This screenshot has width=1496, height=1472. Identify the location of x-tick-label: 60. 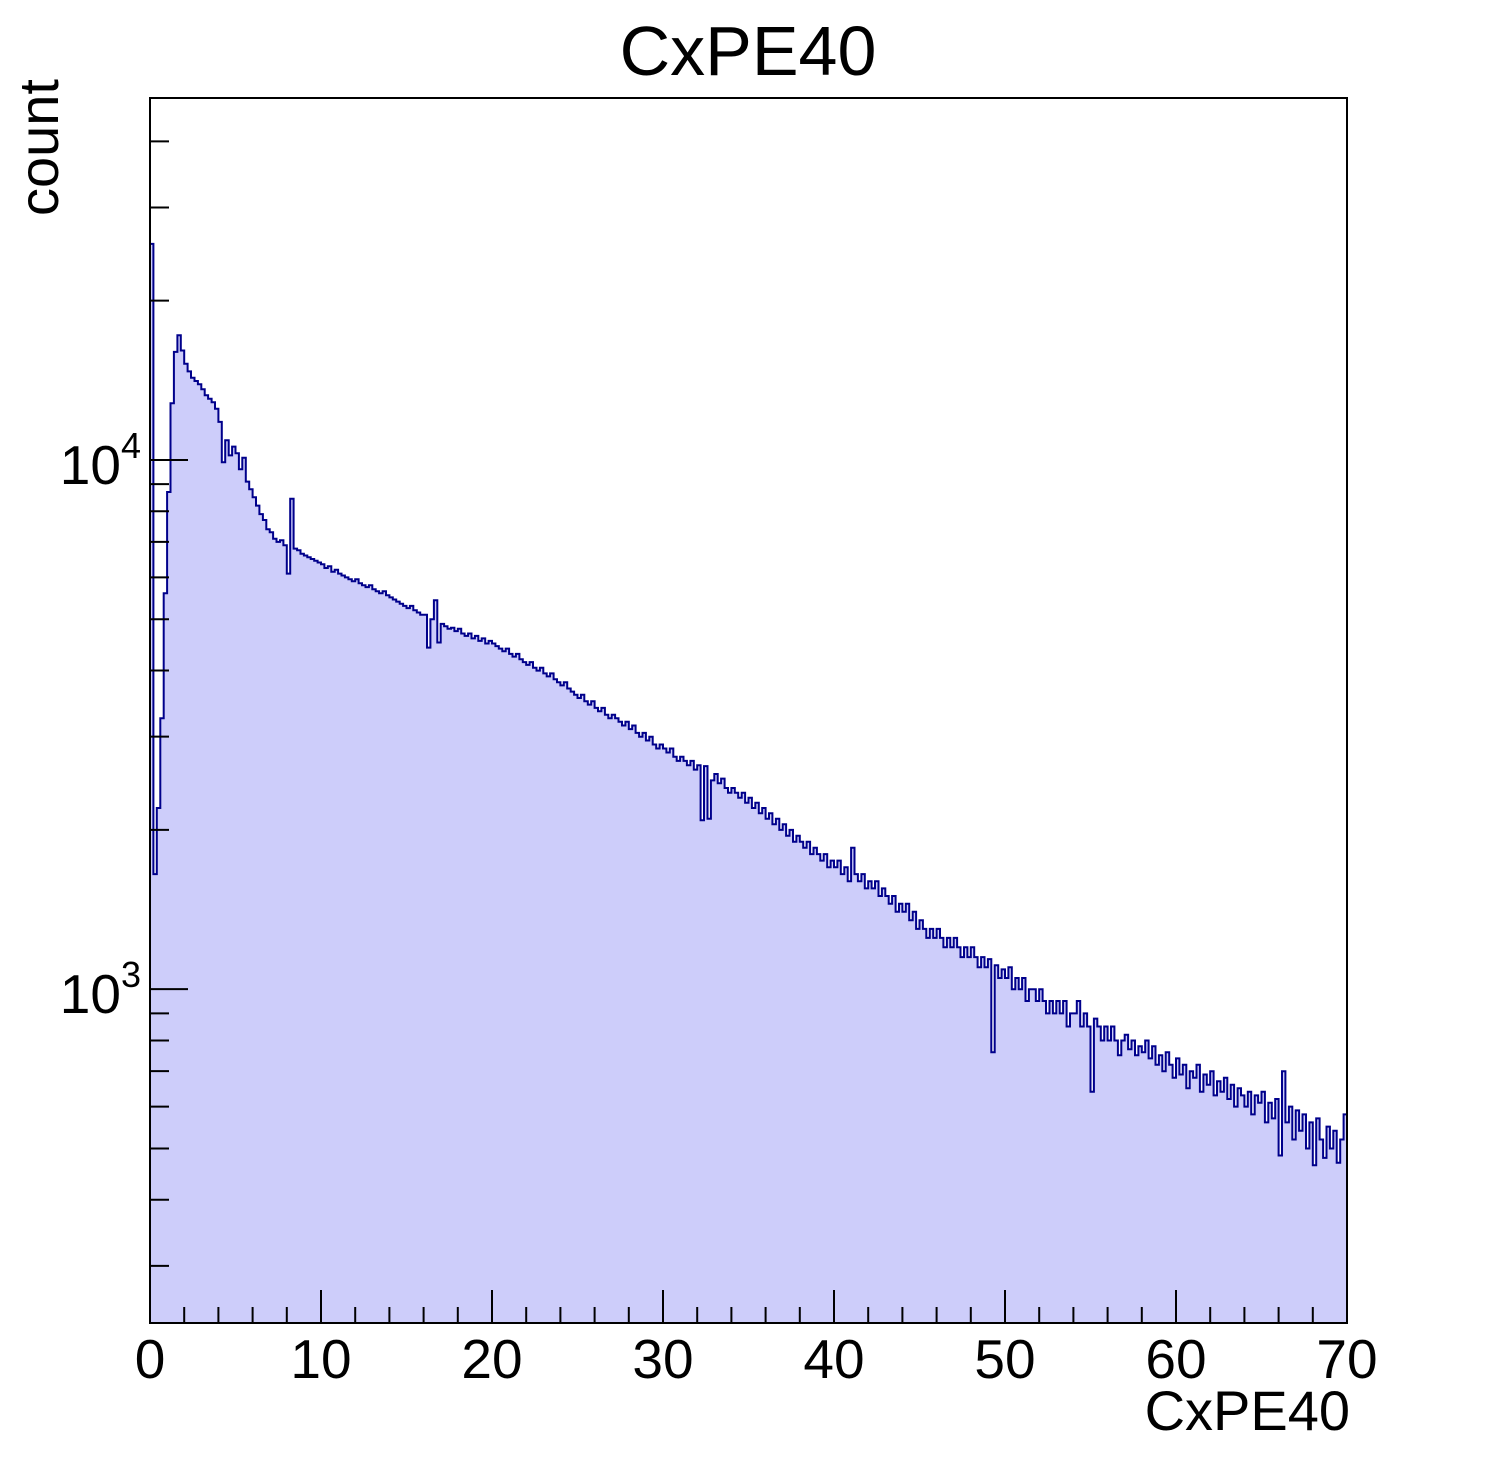
(1175, 1359).